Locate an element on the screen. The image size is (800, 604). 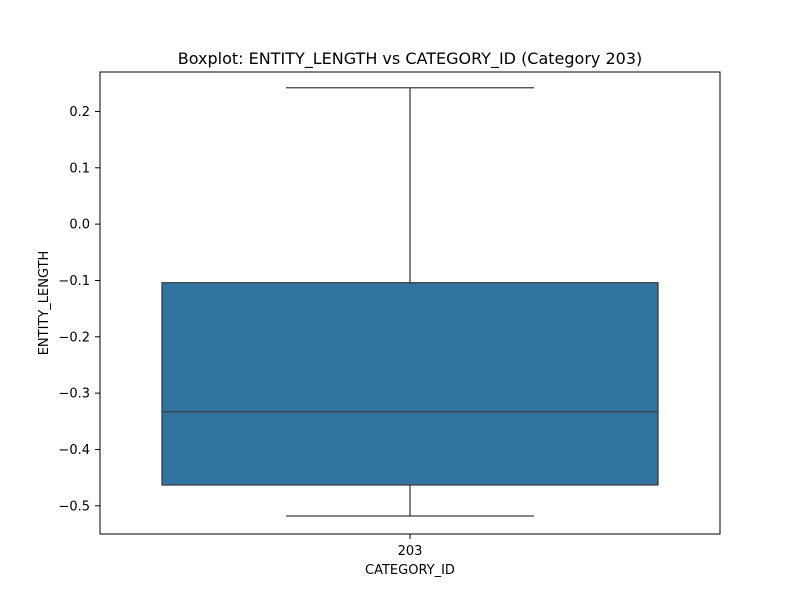
y-tick-label: −0.2 is located at coordinates (74, 337).